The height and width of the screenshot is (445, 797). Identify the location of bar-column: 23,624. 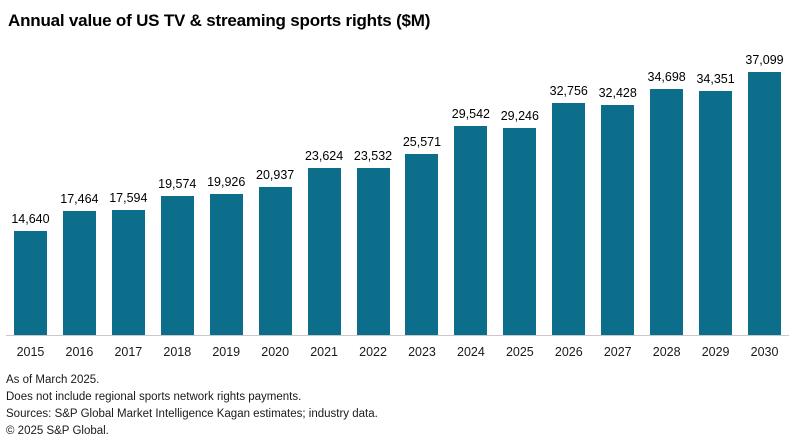
(324, 242).